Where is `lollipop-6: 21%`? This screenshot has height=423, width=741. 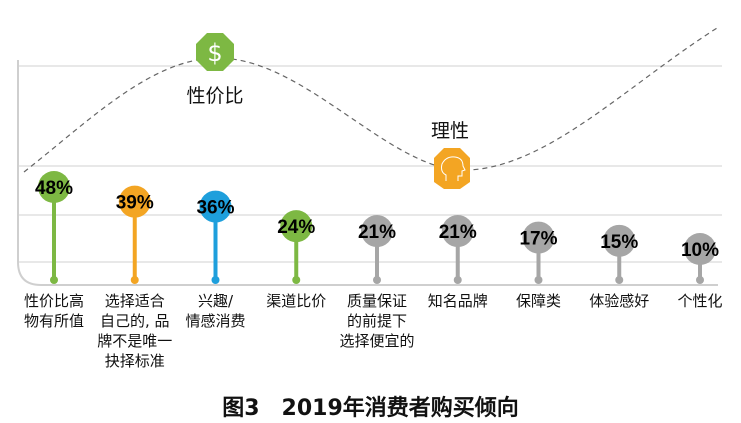
lollipop-6: 21% is located at coordinates (458, 249).